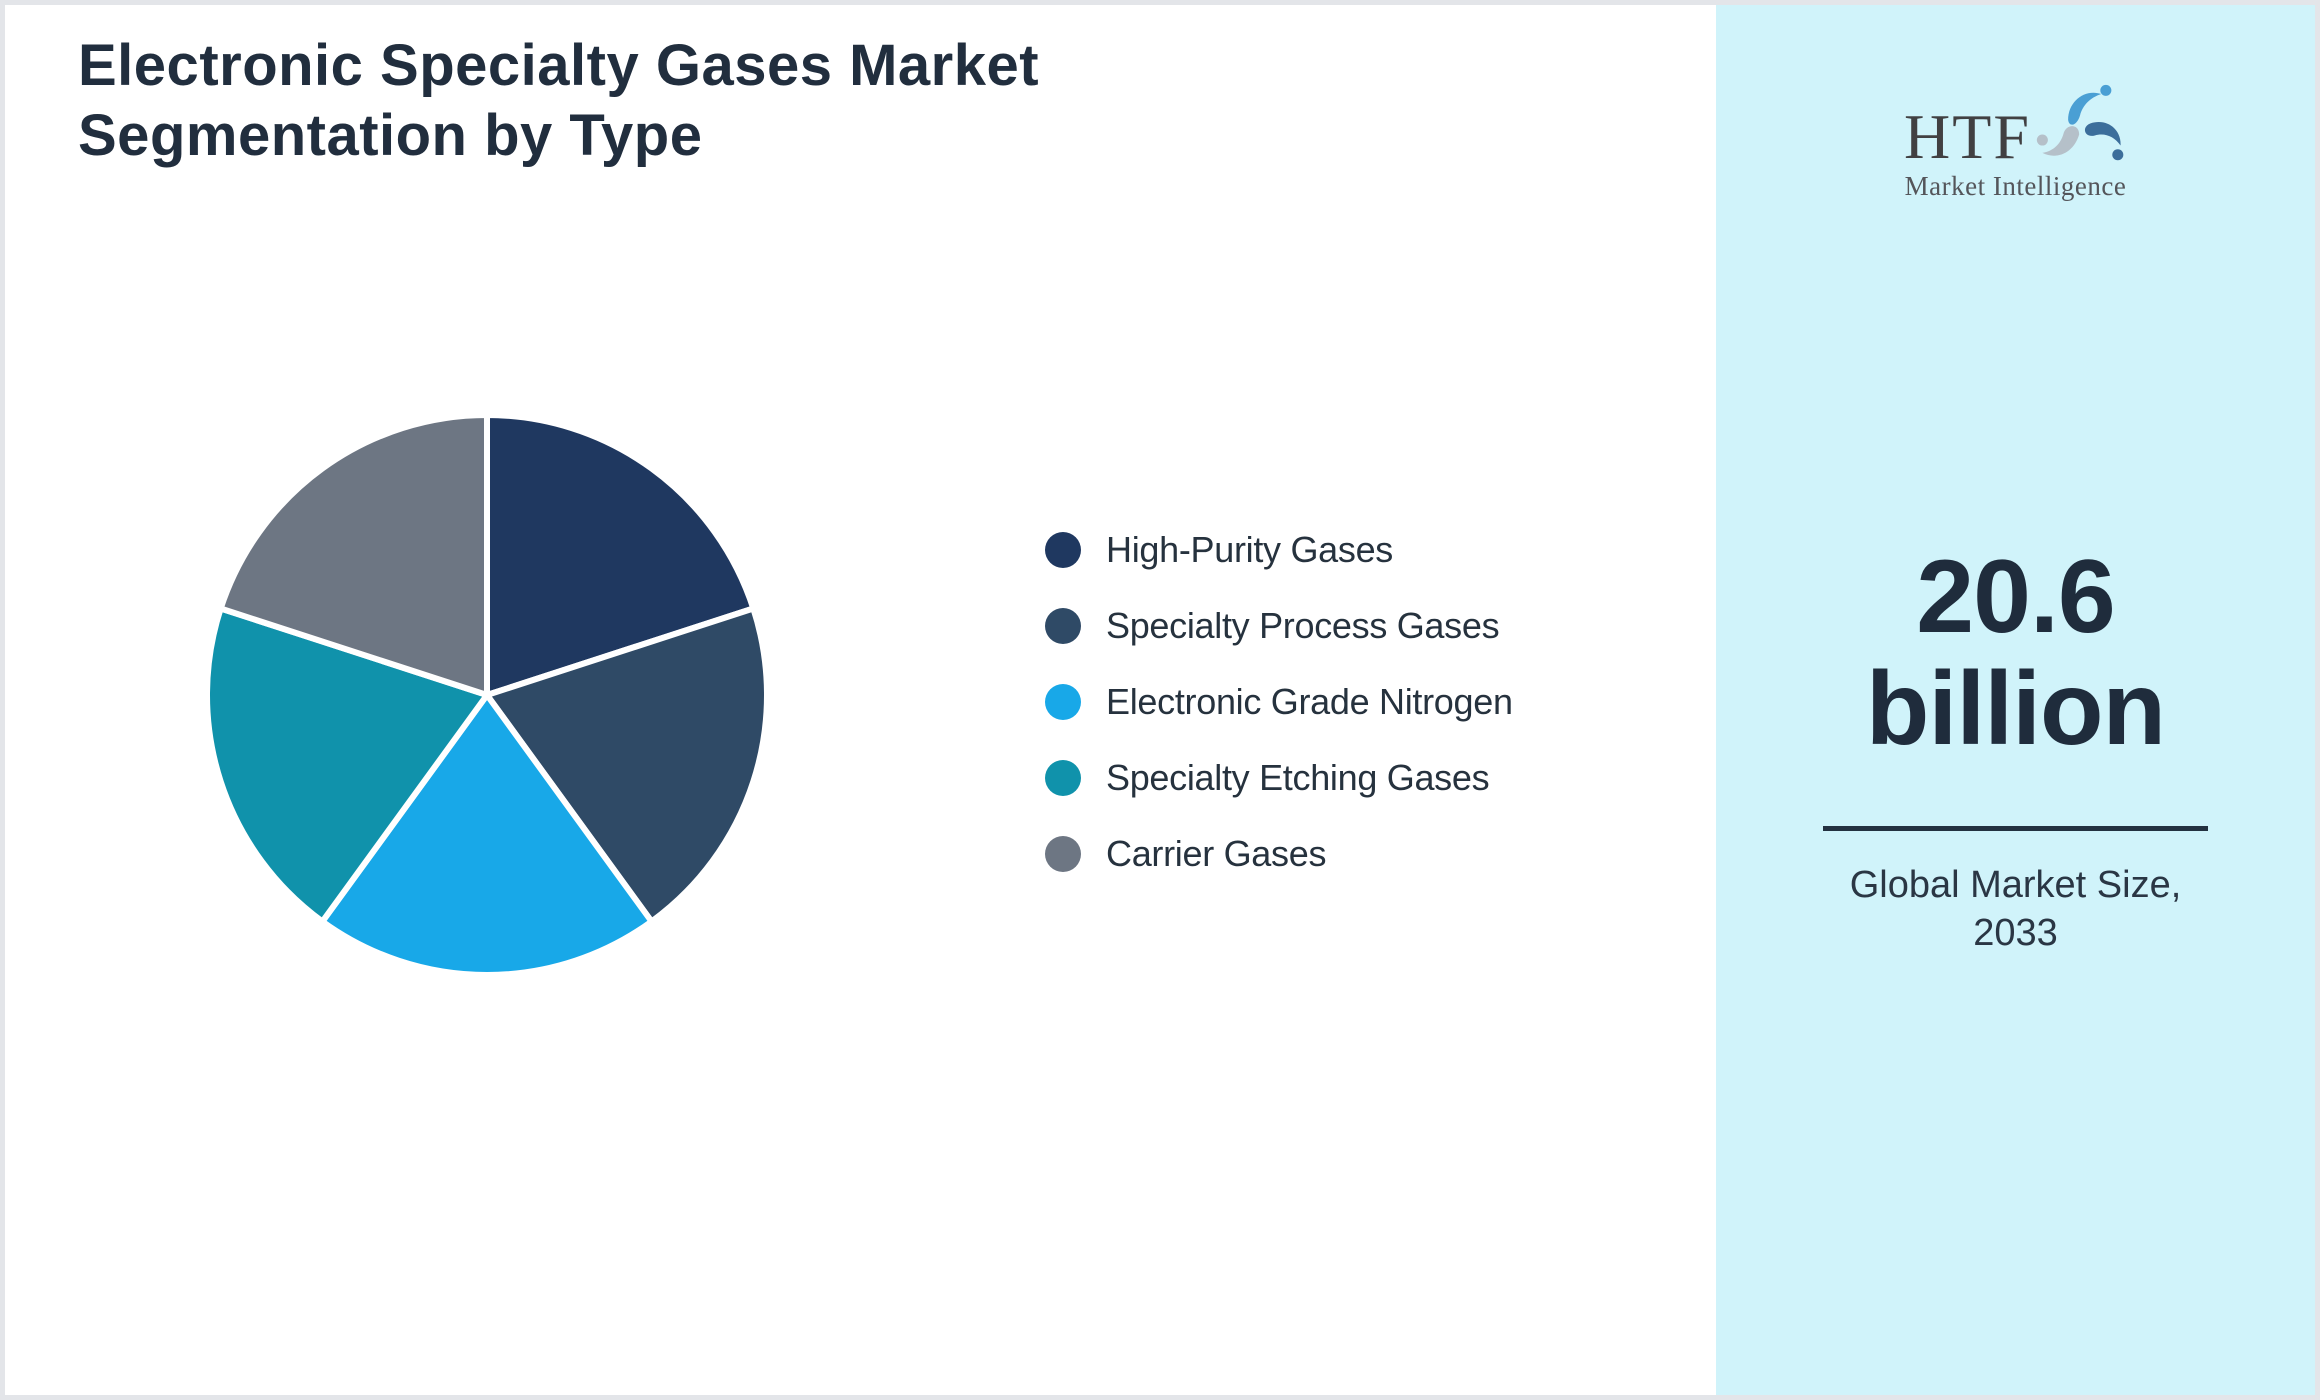  I want to click on stat-caption-line2: 2033, so click(2015, 933).